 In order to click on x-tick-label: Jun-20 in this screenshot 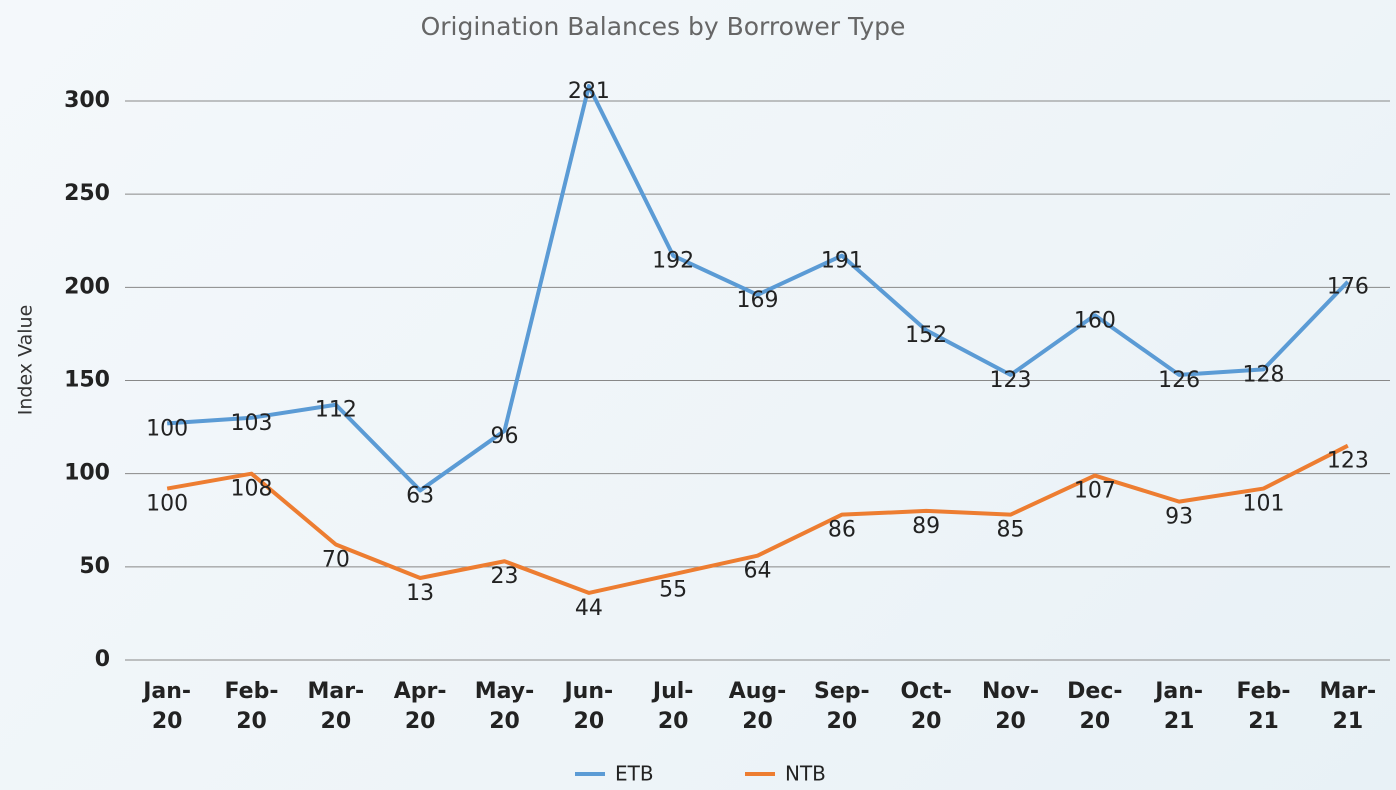, I will do `click(589, 706)`.